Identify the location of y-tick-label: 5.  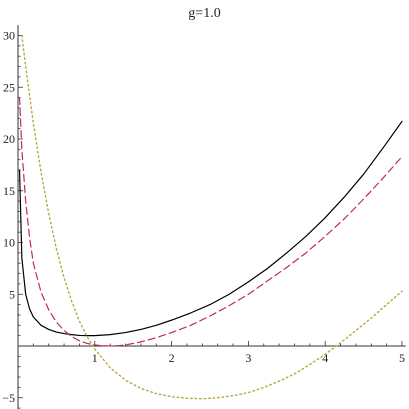
(12, 294).